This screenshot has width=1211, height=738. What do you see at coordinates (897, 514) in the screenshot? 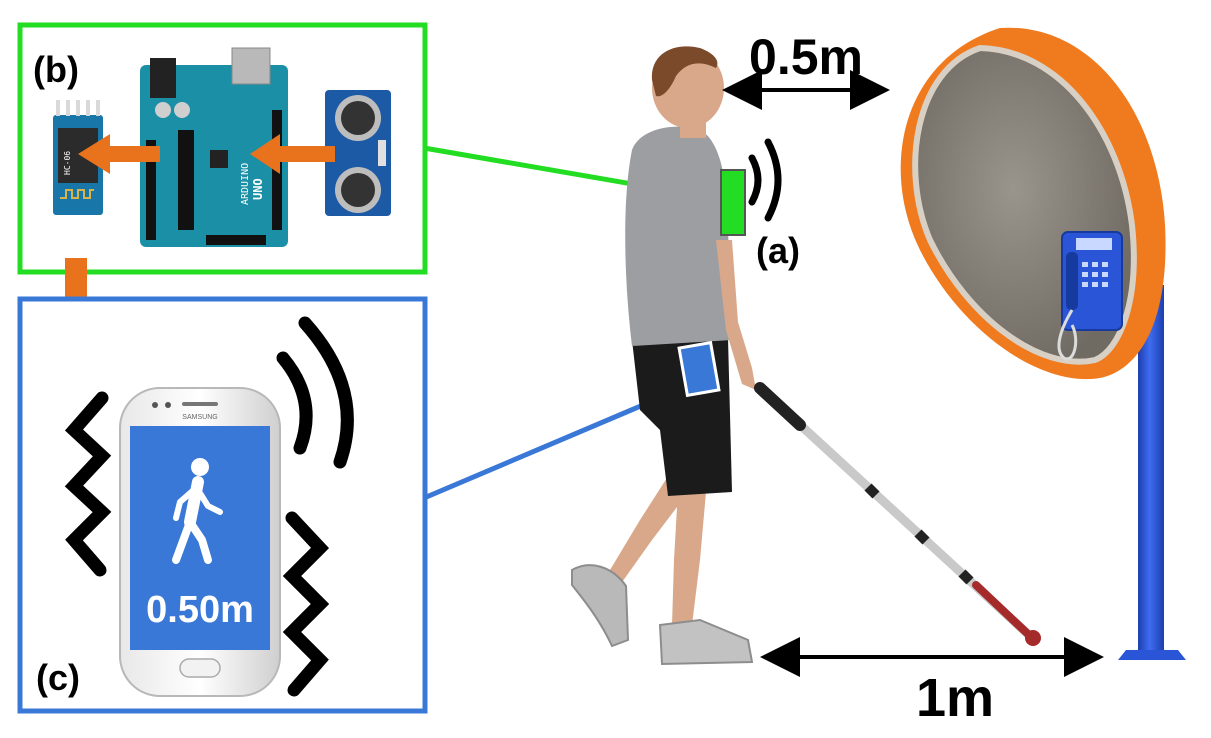
I see `white-cane` at bounding box center [897, 514].